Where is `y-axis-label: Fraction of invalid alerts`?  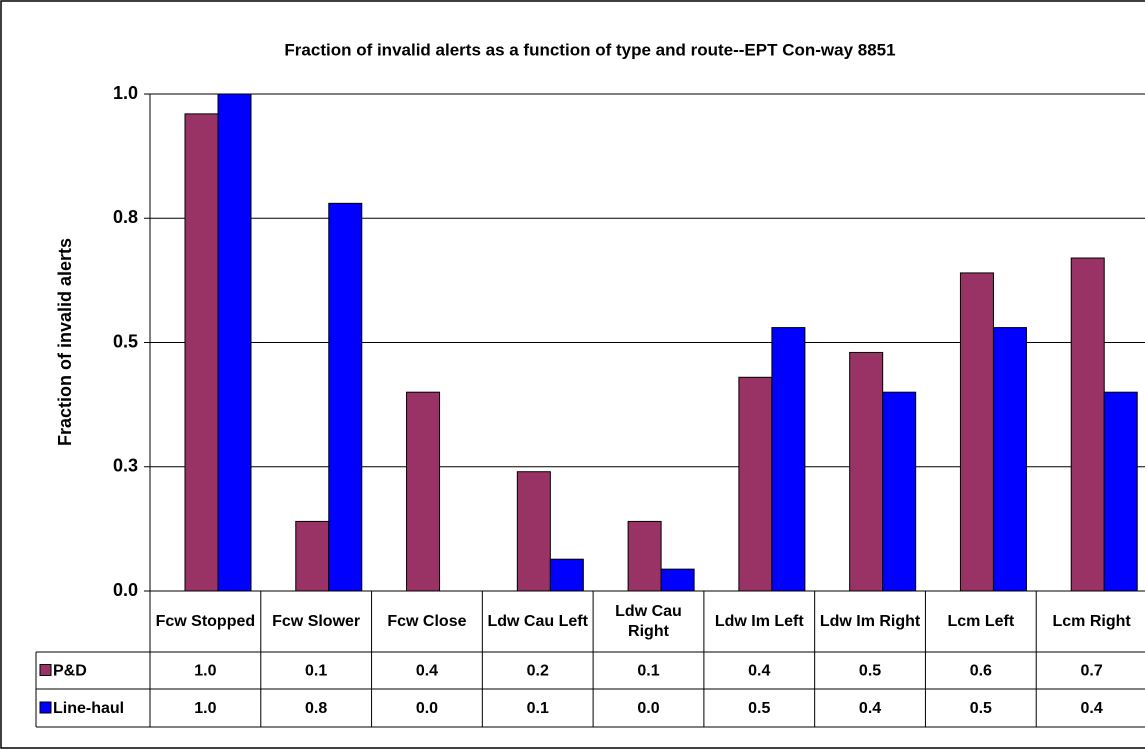 y-axis-label: Fraction of invalid alerts is located at coordinates (65, 342).